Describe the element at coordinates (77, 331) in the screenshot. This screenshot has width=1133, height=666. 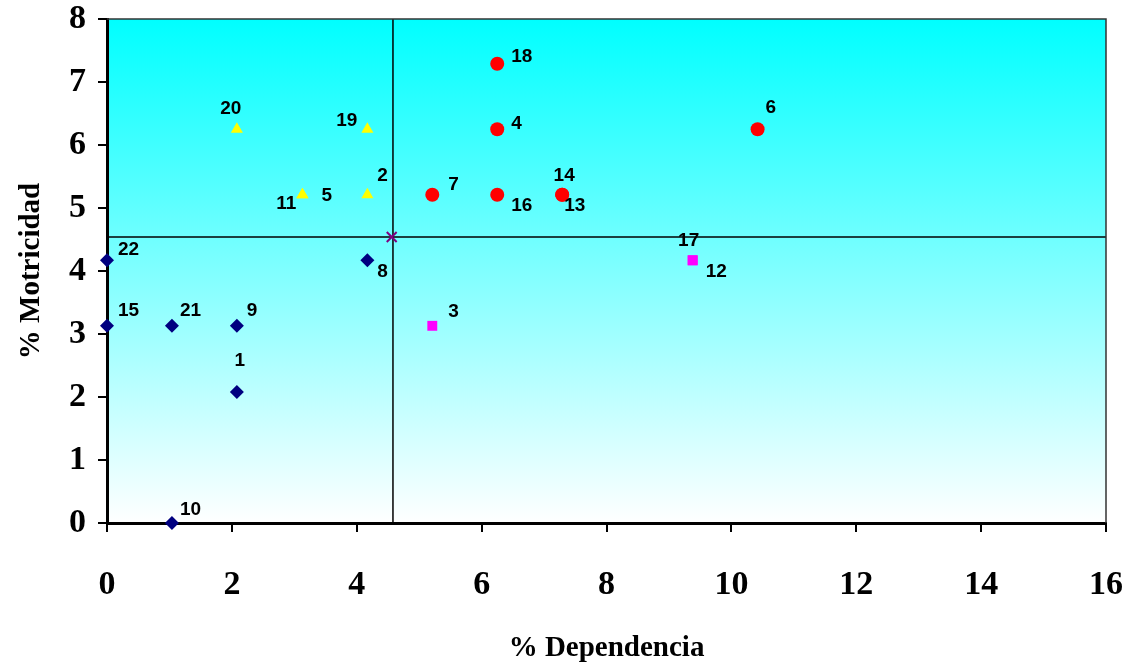
I see `y-tick-label: 3` at that location.